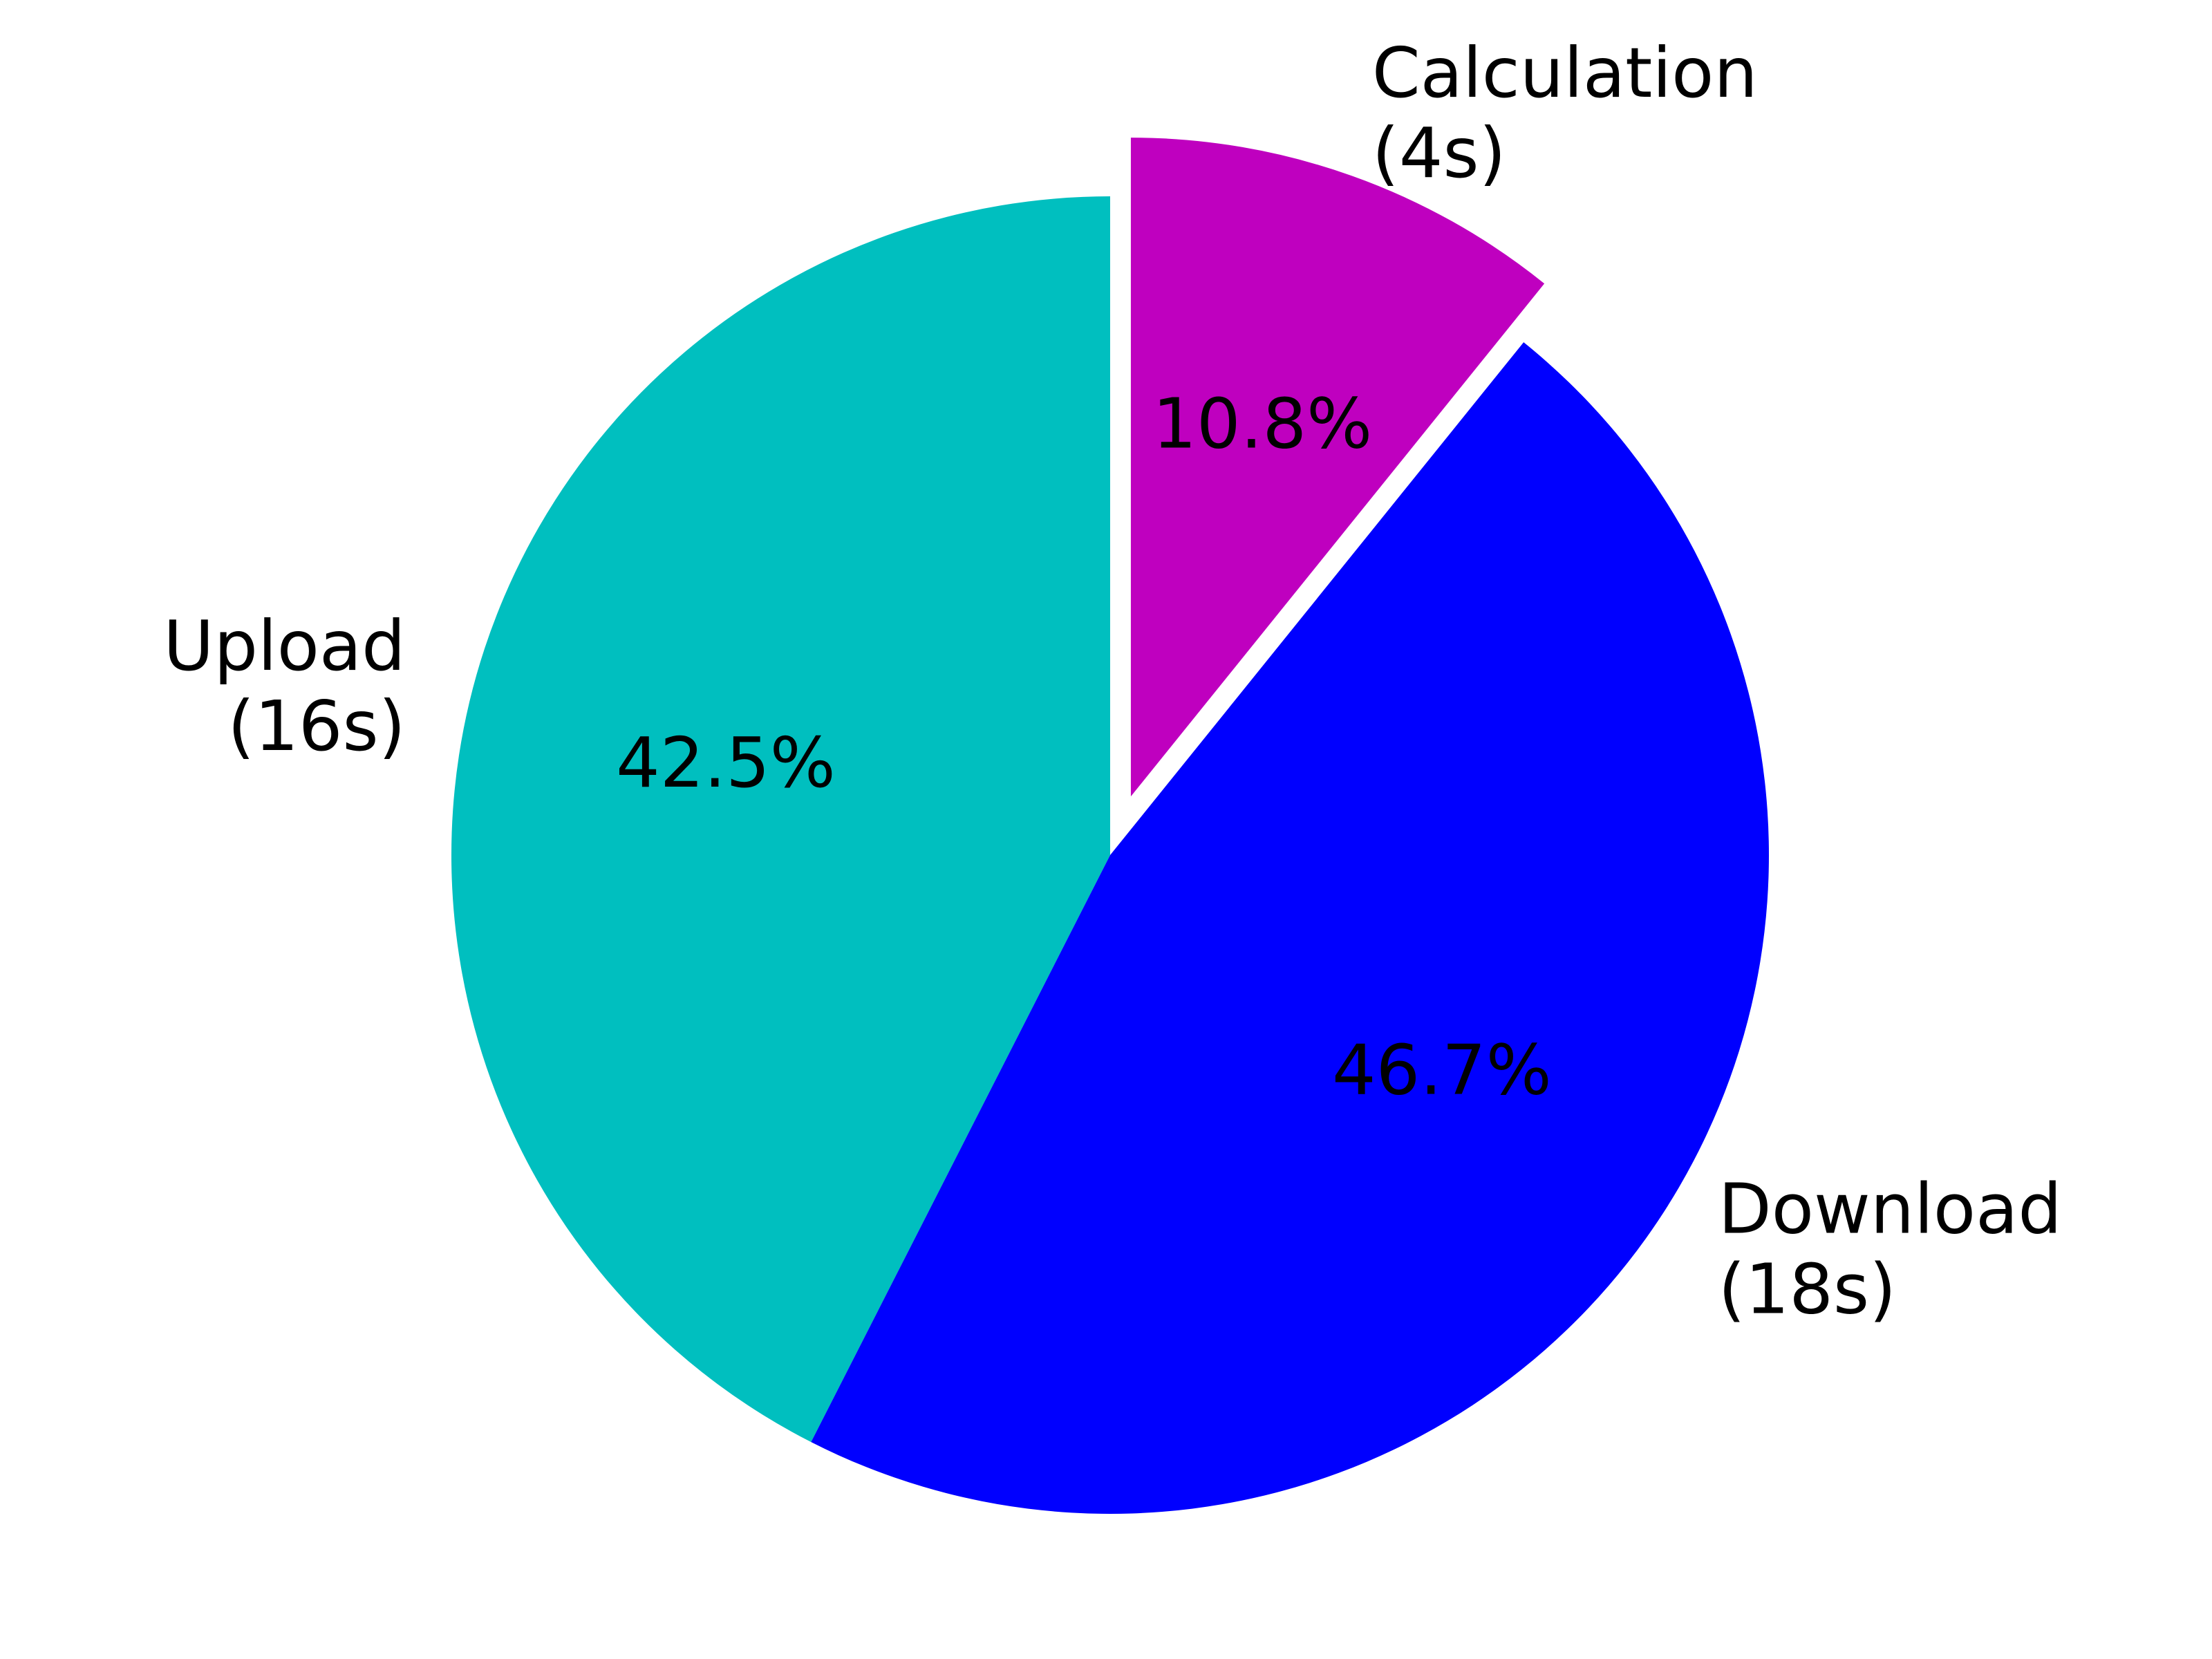 This screenshot has width=2212, height=1659. I want to click on slice-label-name-calculation: Calculation, so click(1565, 72).